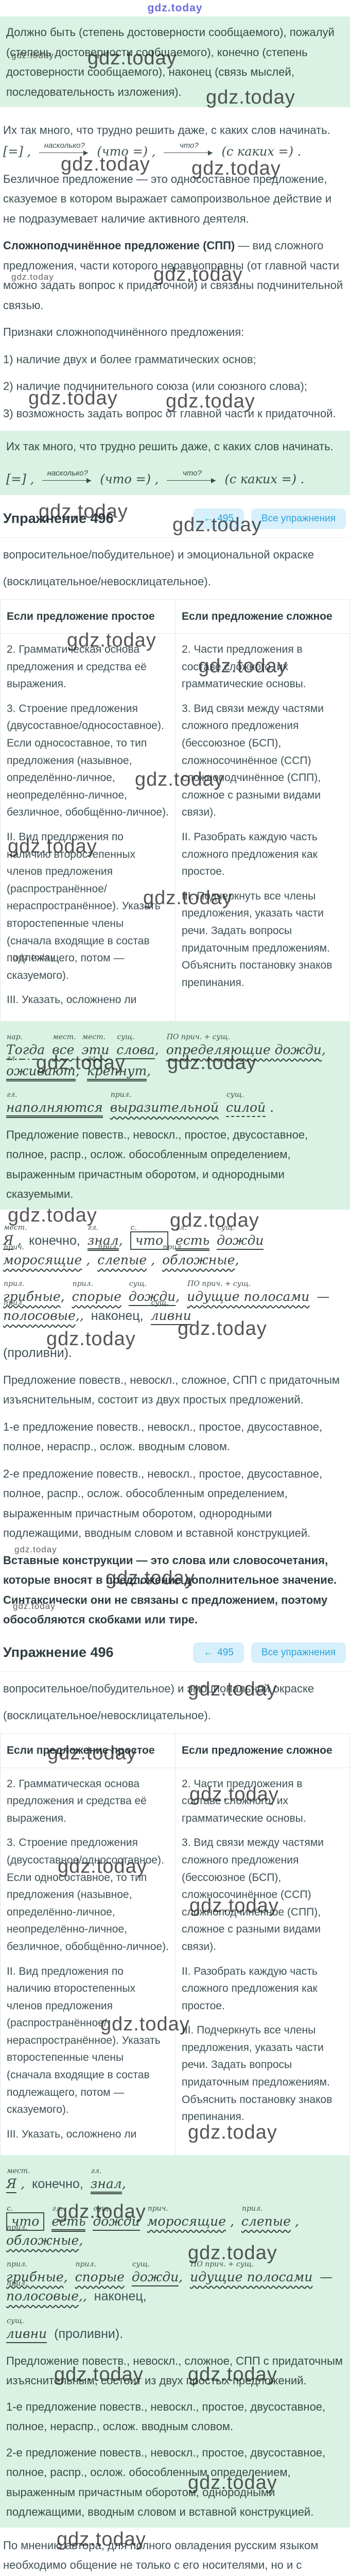 The height and width of the screenshot is (2576, 350). What do you see at coordinates (20, 478) in the screenshot?
I see `scheme-main: [=] ,` at bounding box center [20, 478].